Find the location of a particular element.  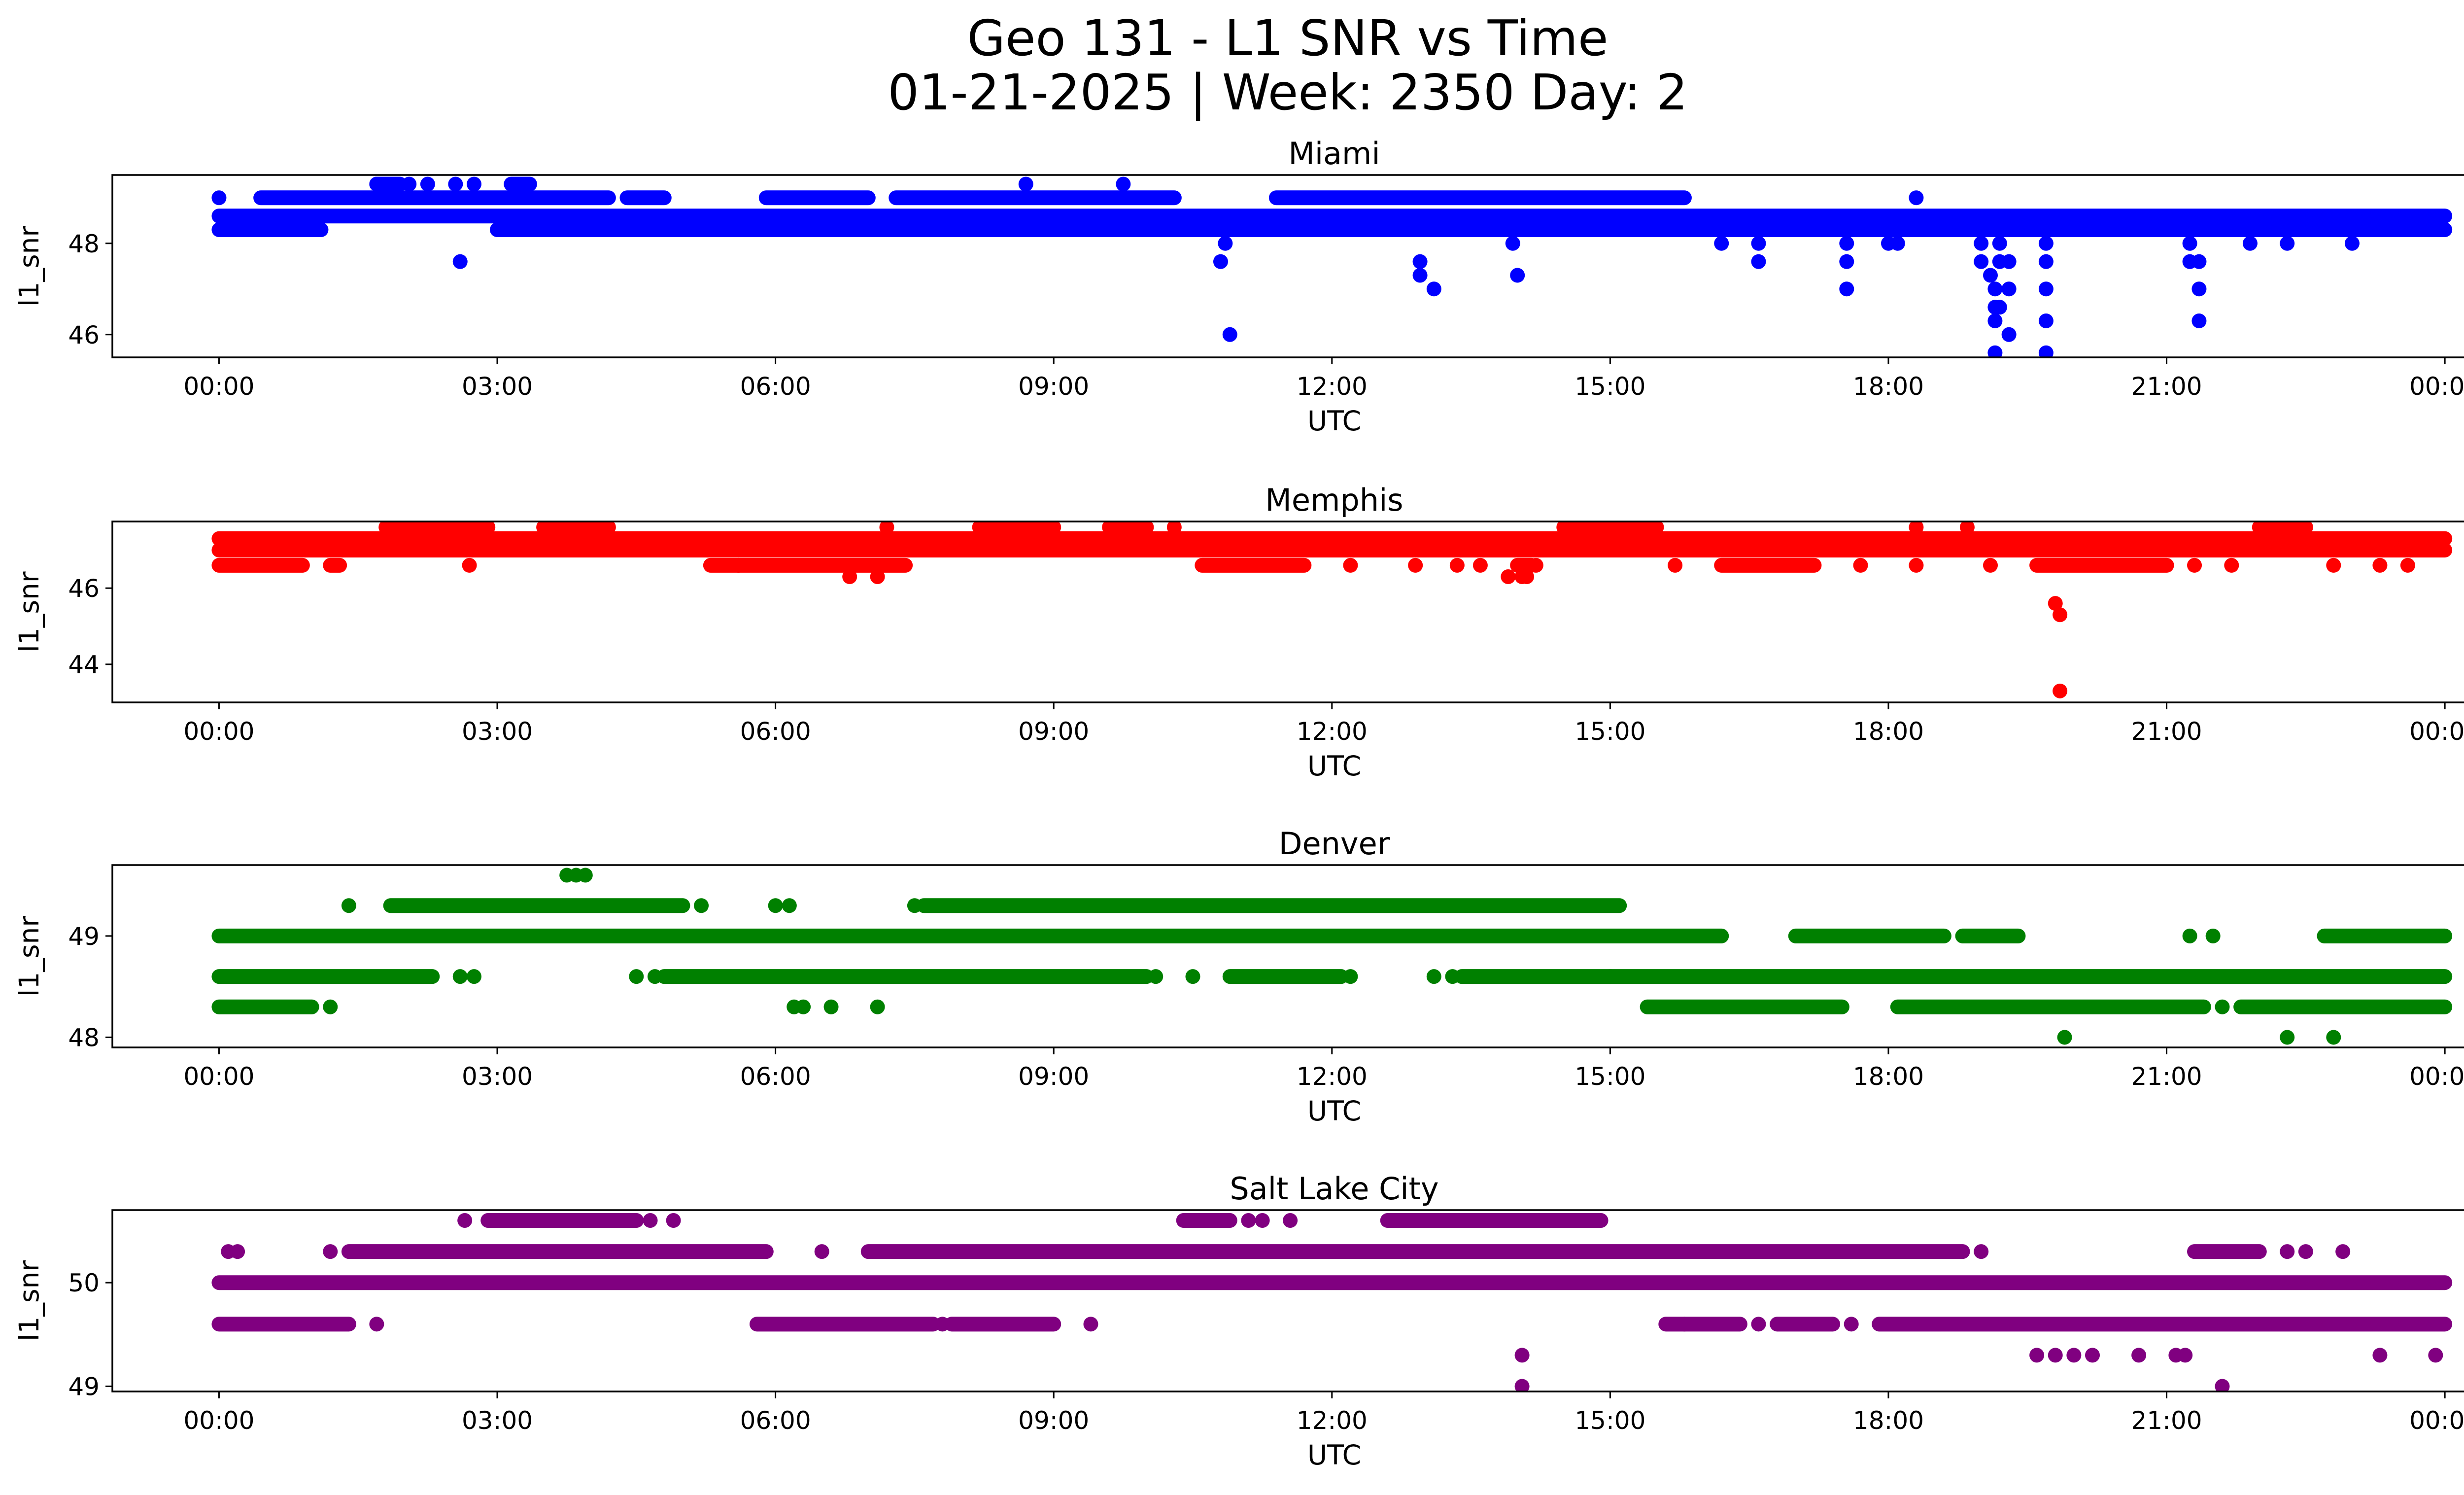

figure-title-line2: 01-21-2025 | Week: 2350 Day: 2 is located at coordinates (1287, 92).